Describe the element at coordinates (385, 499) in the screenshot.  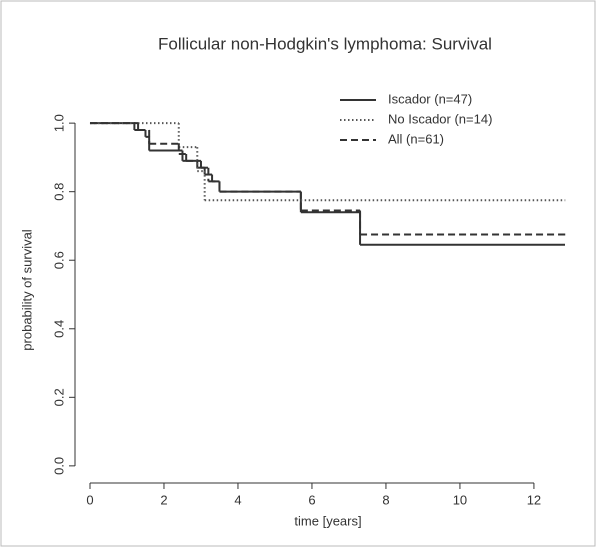
I see `x-tick-label: 8` at that location.